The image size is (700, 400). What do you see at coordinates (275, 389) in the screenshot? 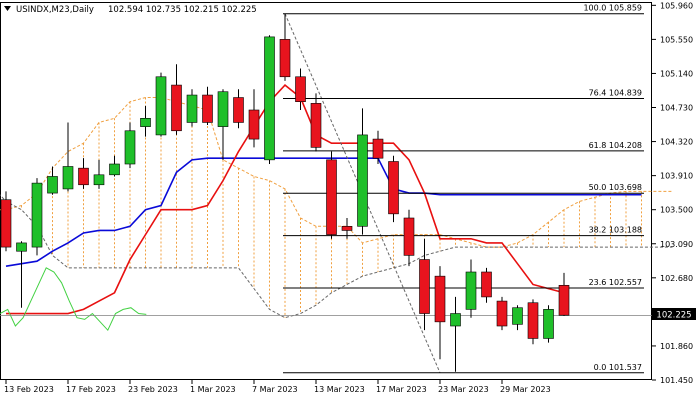
I see `x-tick-label: 7 Mar 2023` at bounding box center [275, 389].